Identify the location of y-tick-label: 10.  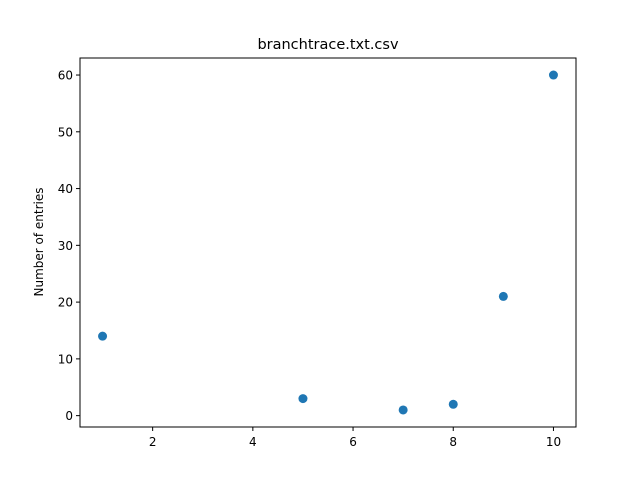
(65, 359).